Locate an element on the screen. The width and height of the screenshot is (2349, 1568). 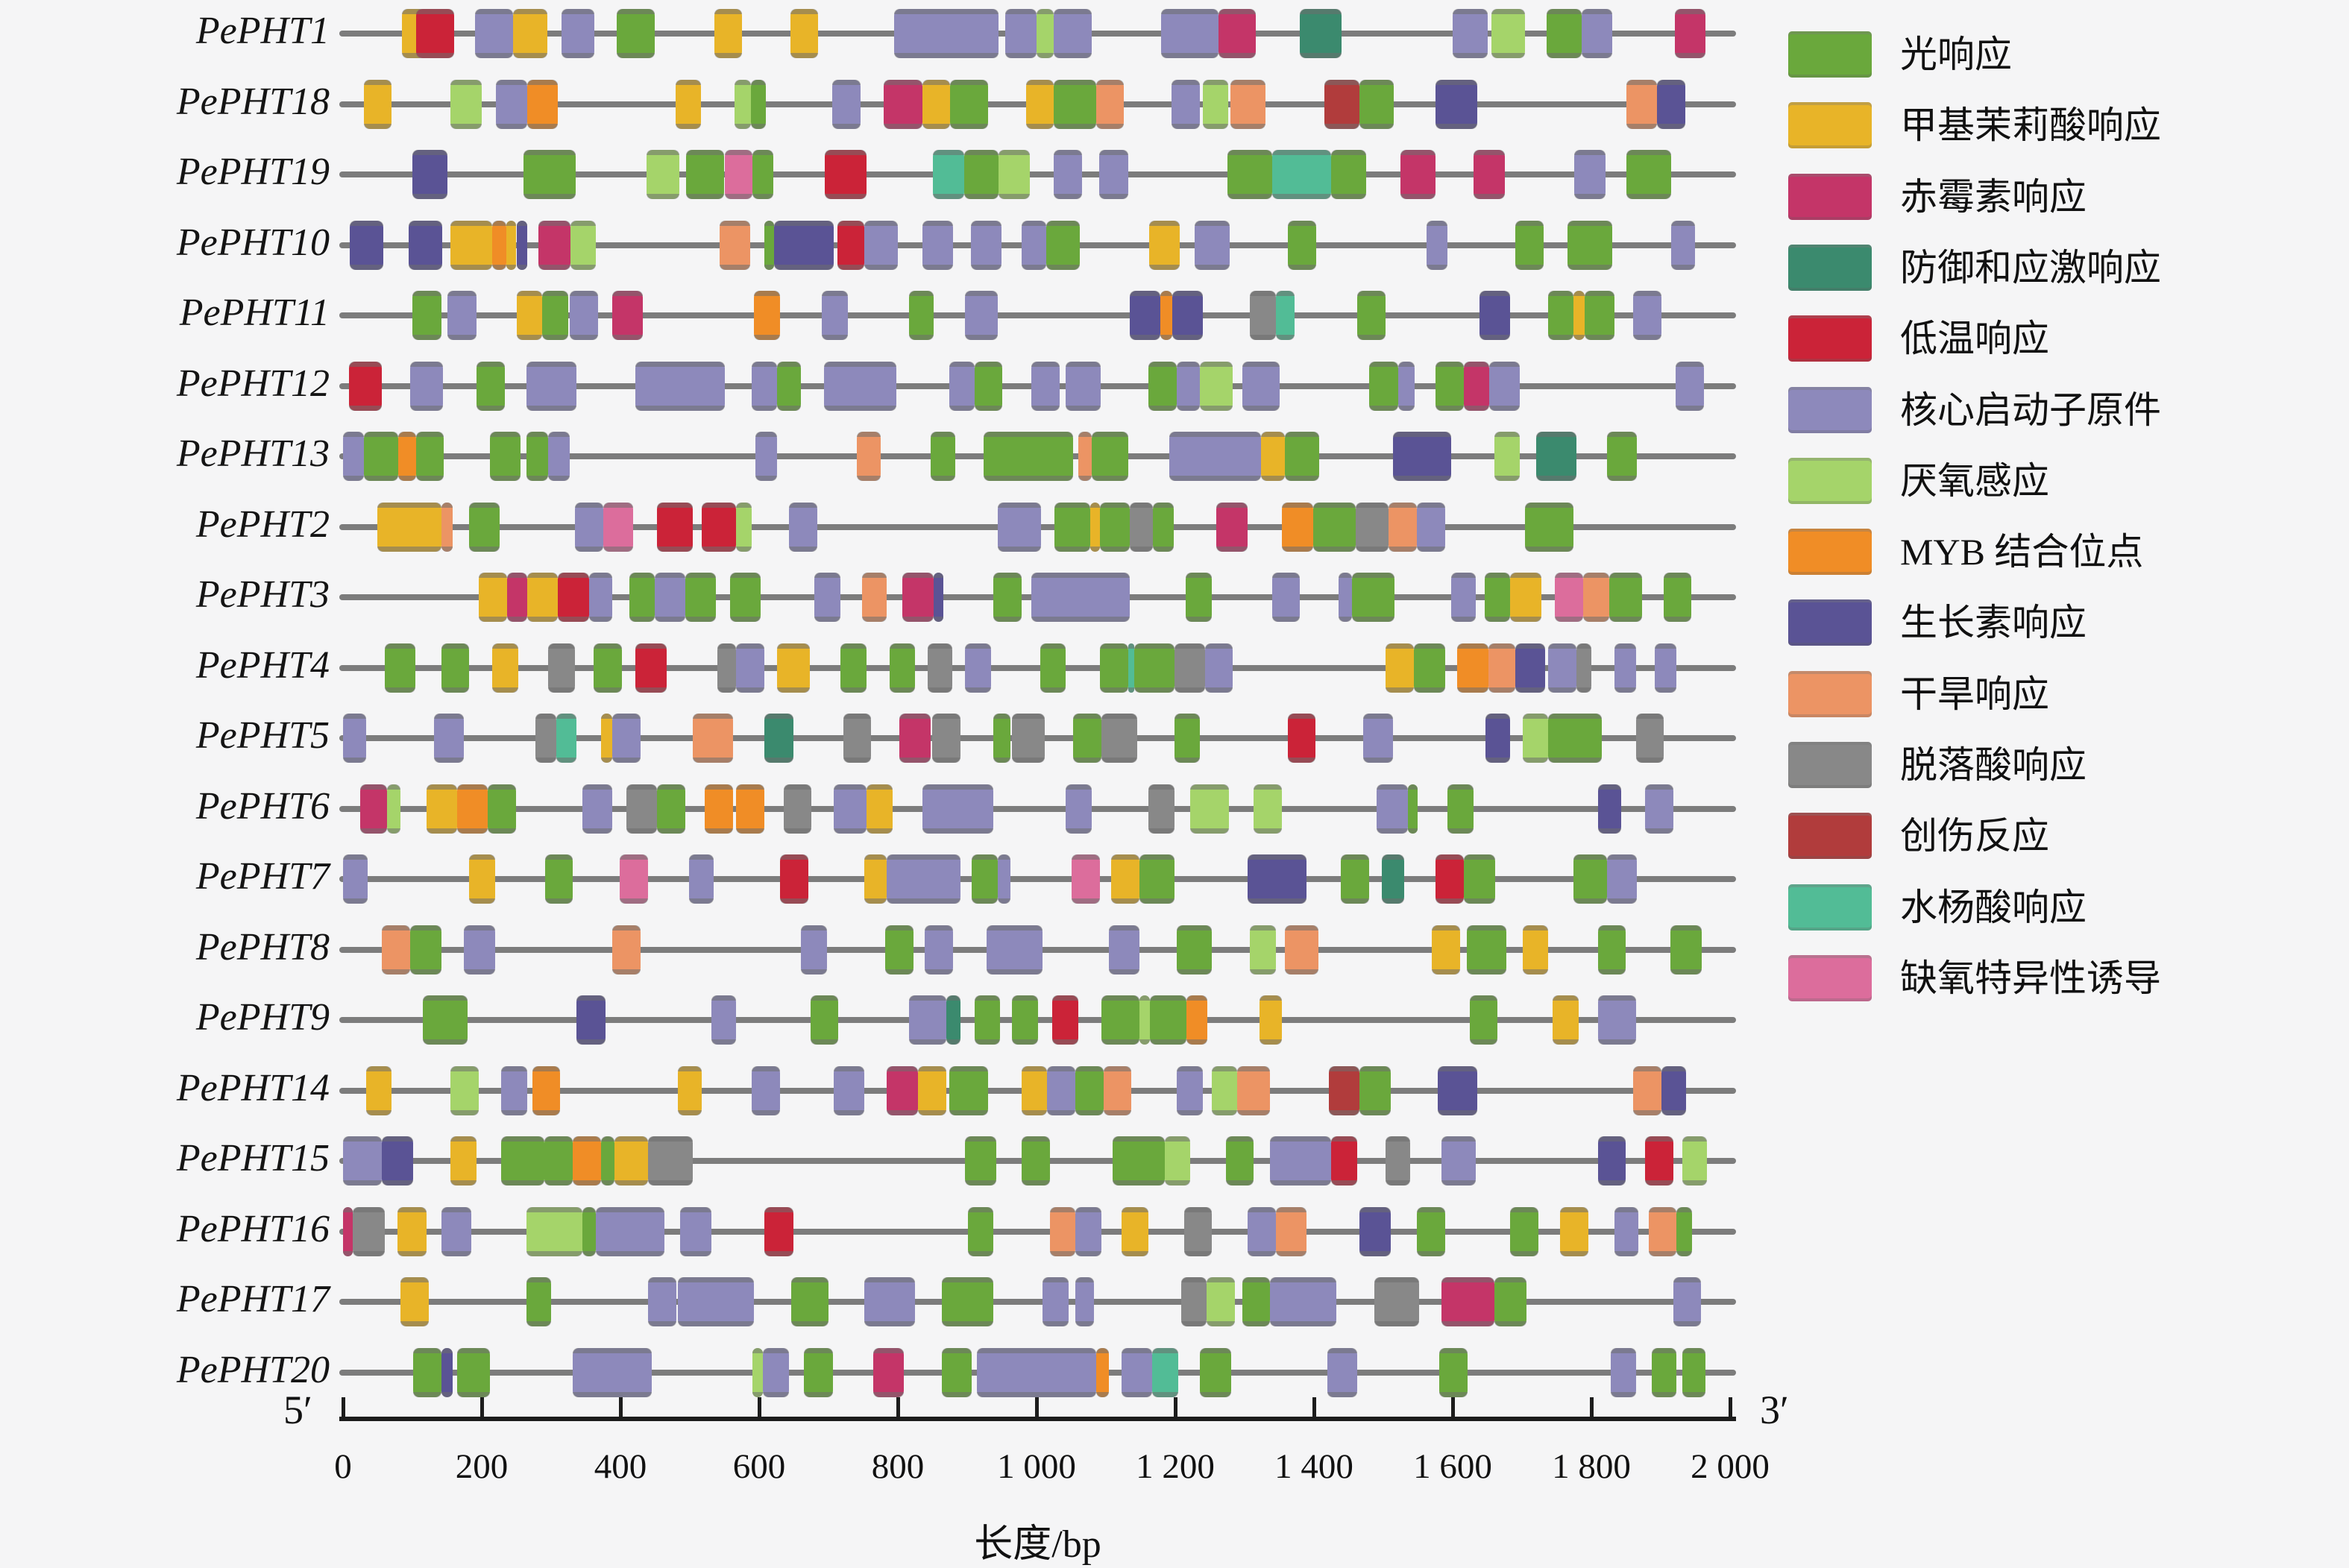
cis-element-box-wound is located at coordinates (1344, 1090).